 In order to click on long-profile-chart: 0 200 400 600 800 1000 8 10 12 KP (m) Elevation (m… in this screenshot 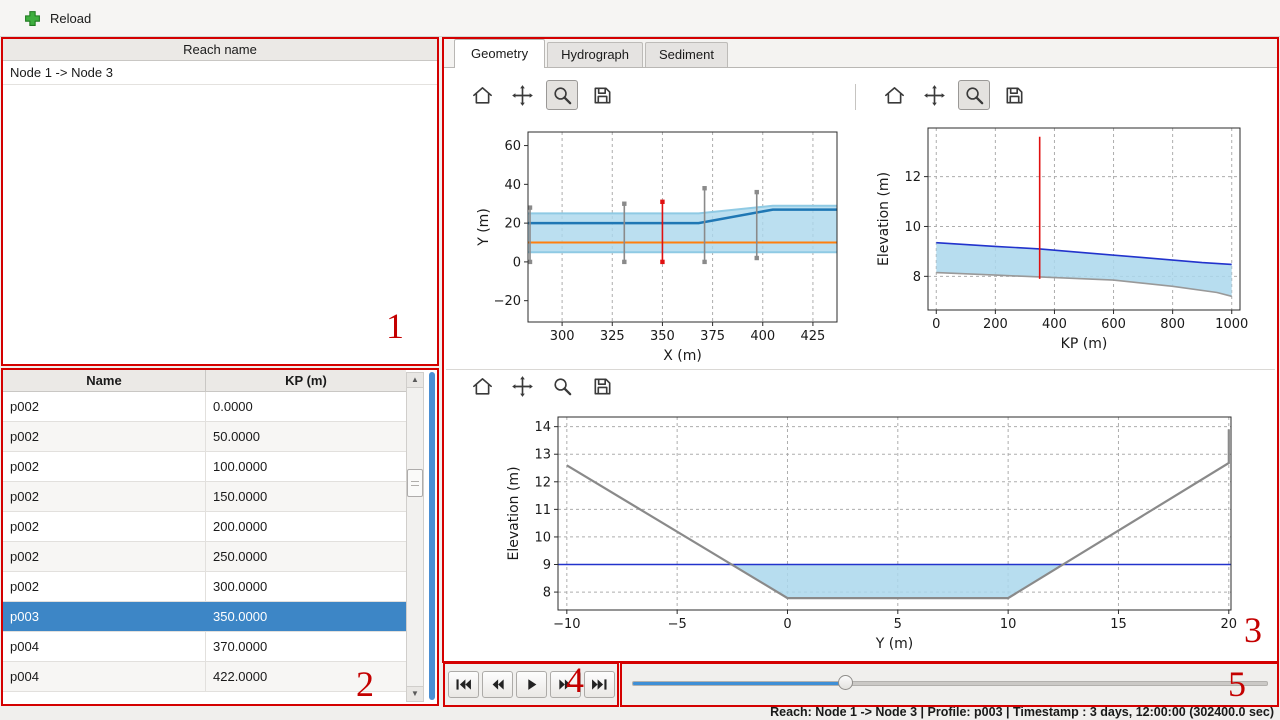, I will do `click(1064, 239)`.